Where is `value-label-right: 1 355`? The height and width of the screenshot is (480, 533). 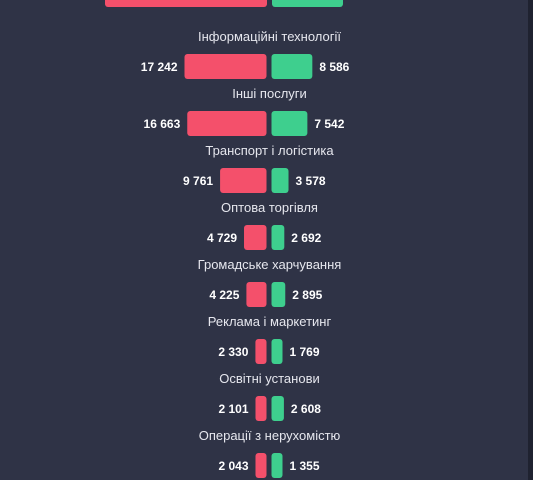 value-label-right: 1 355 is located at coordinates (305, 466).